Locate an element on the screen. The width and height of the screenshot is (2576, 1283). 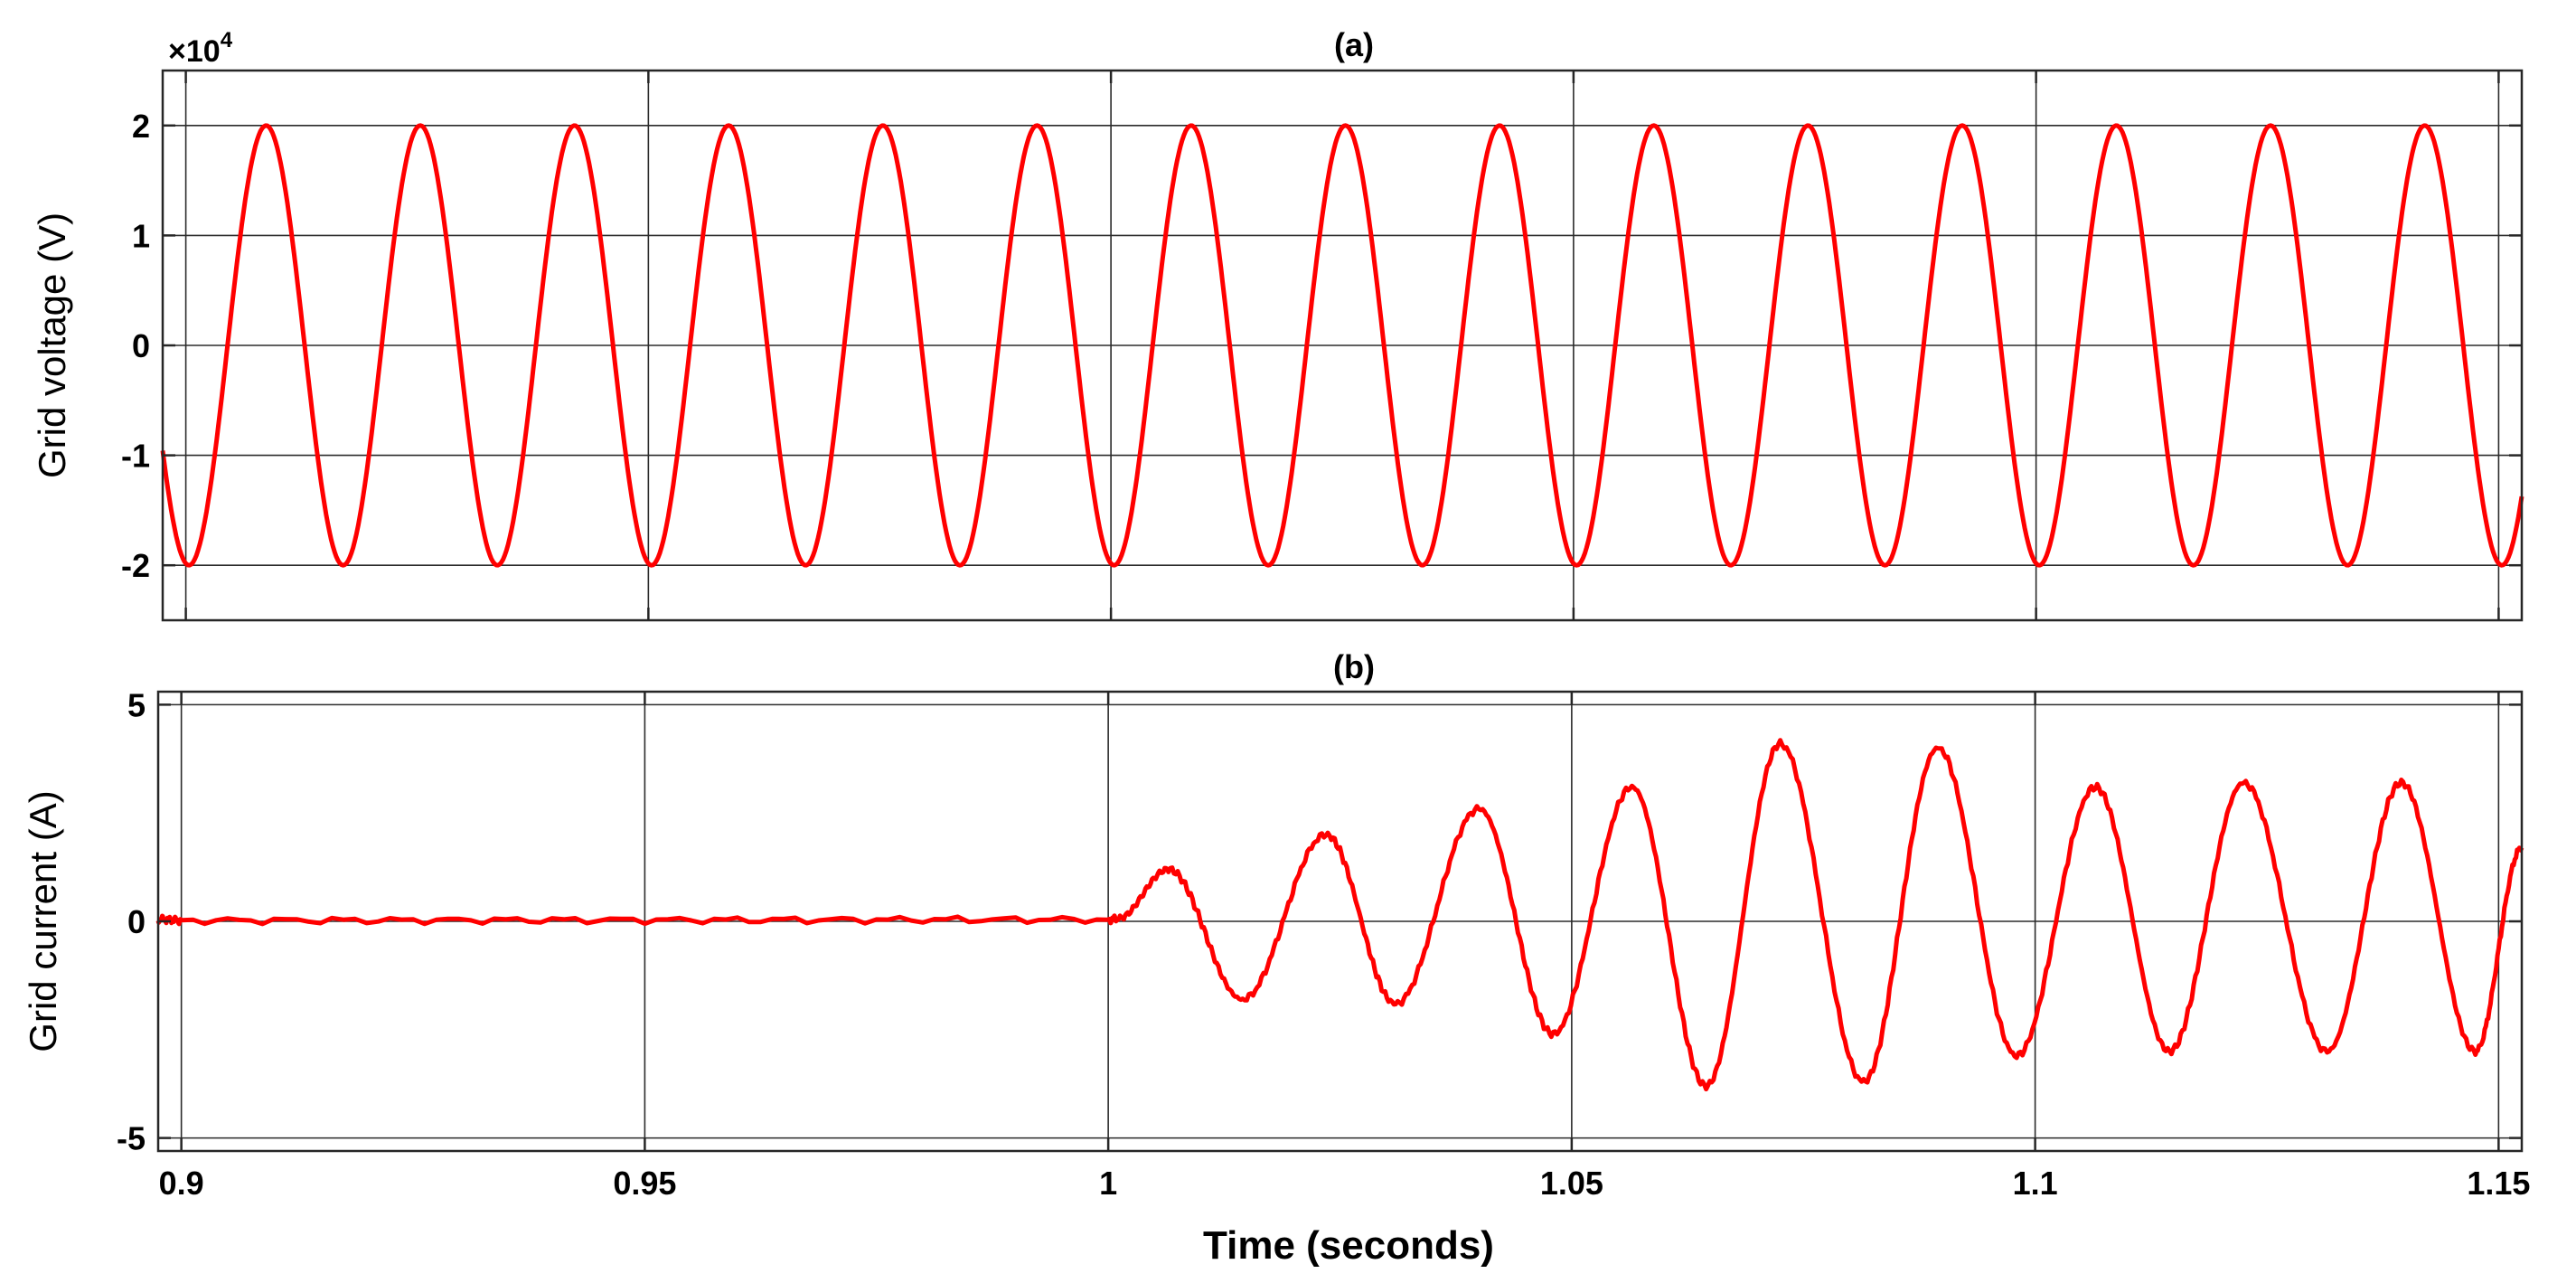
panel-b-x-tick-label-5: 1.15 is located at coordinates (2498, 1183).